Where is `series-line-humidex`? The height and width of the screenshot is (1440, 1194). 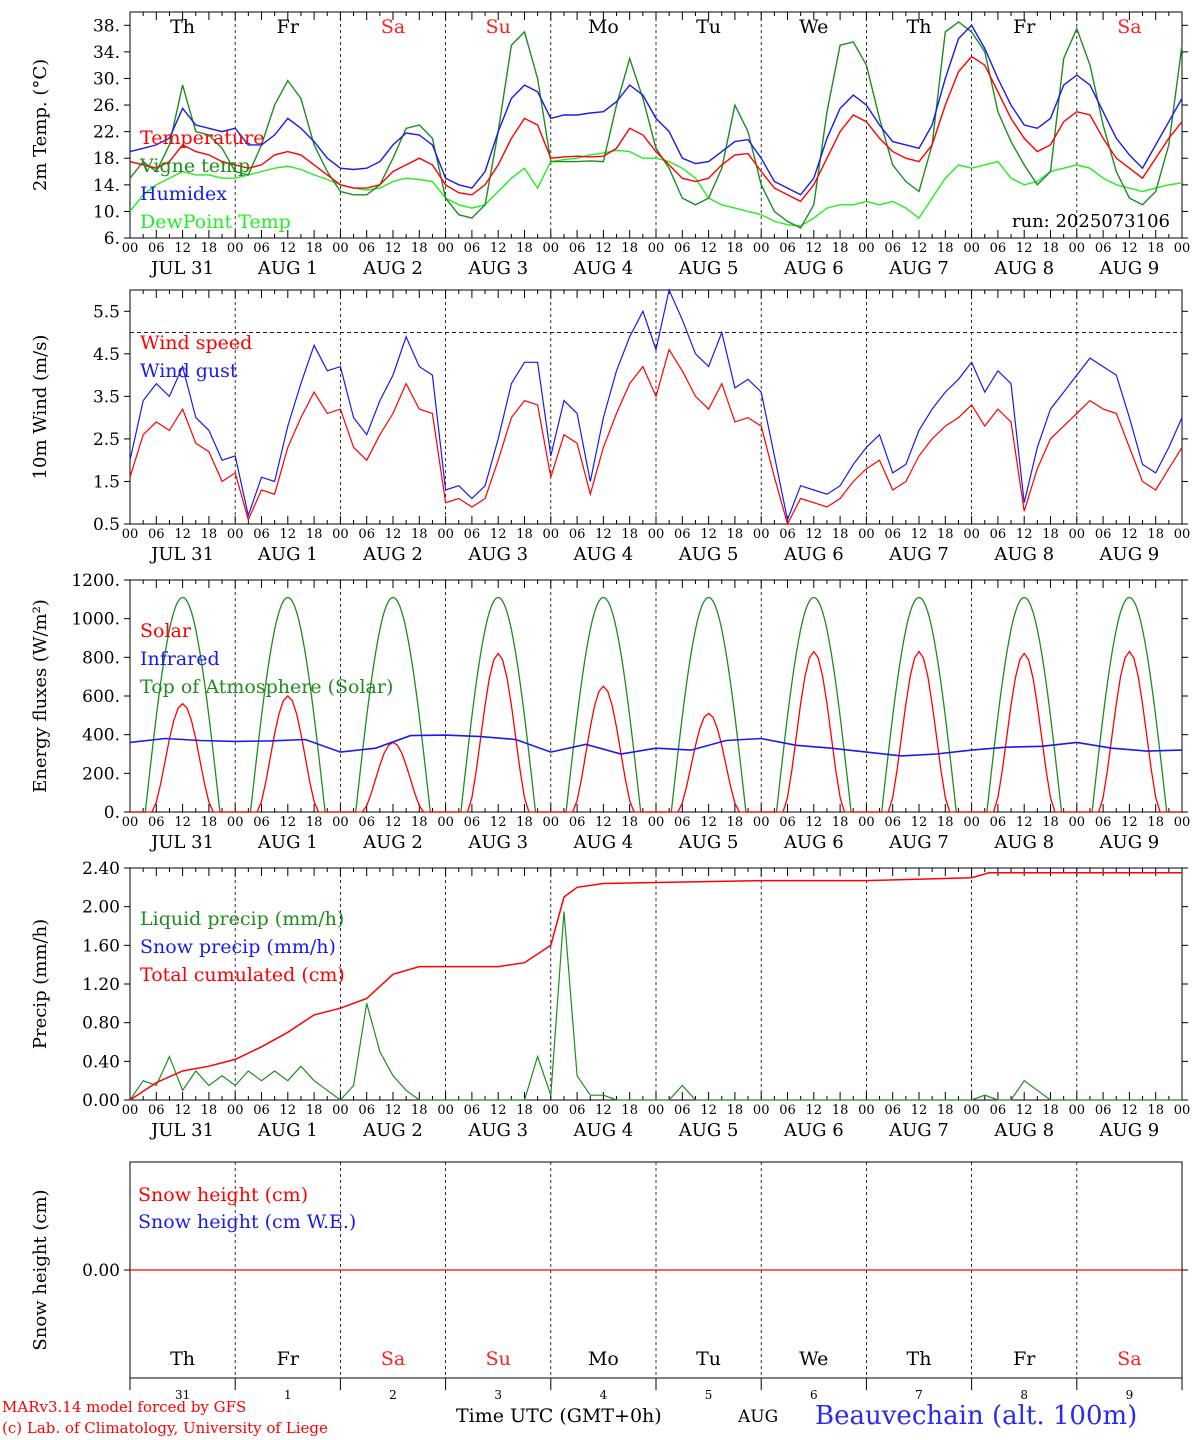
series-line-humidex is located at coordinates (656, 110).